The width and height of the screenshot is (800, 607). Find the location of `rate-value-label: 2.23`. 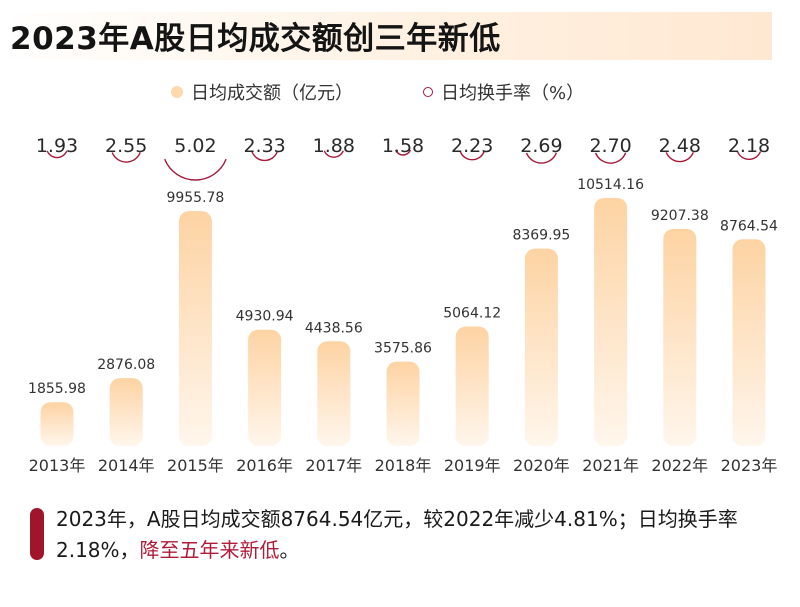

rate-value-label: 2.23 is located at coordinates (472, 146).